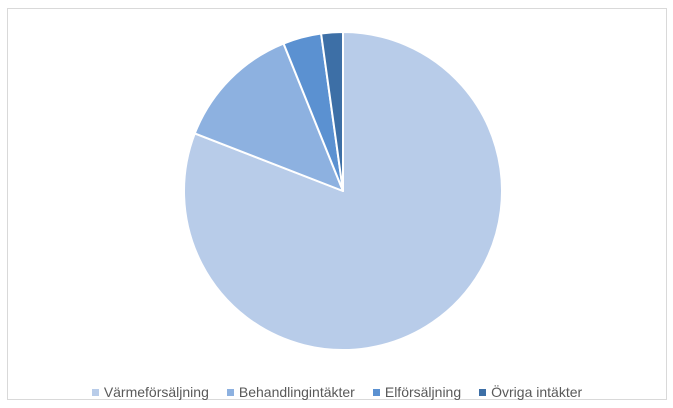  I want to click on legend-item-1: Värmeförsäljning, so click(150, 392).